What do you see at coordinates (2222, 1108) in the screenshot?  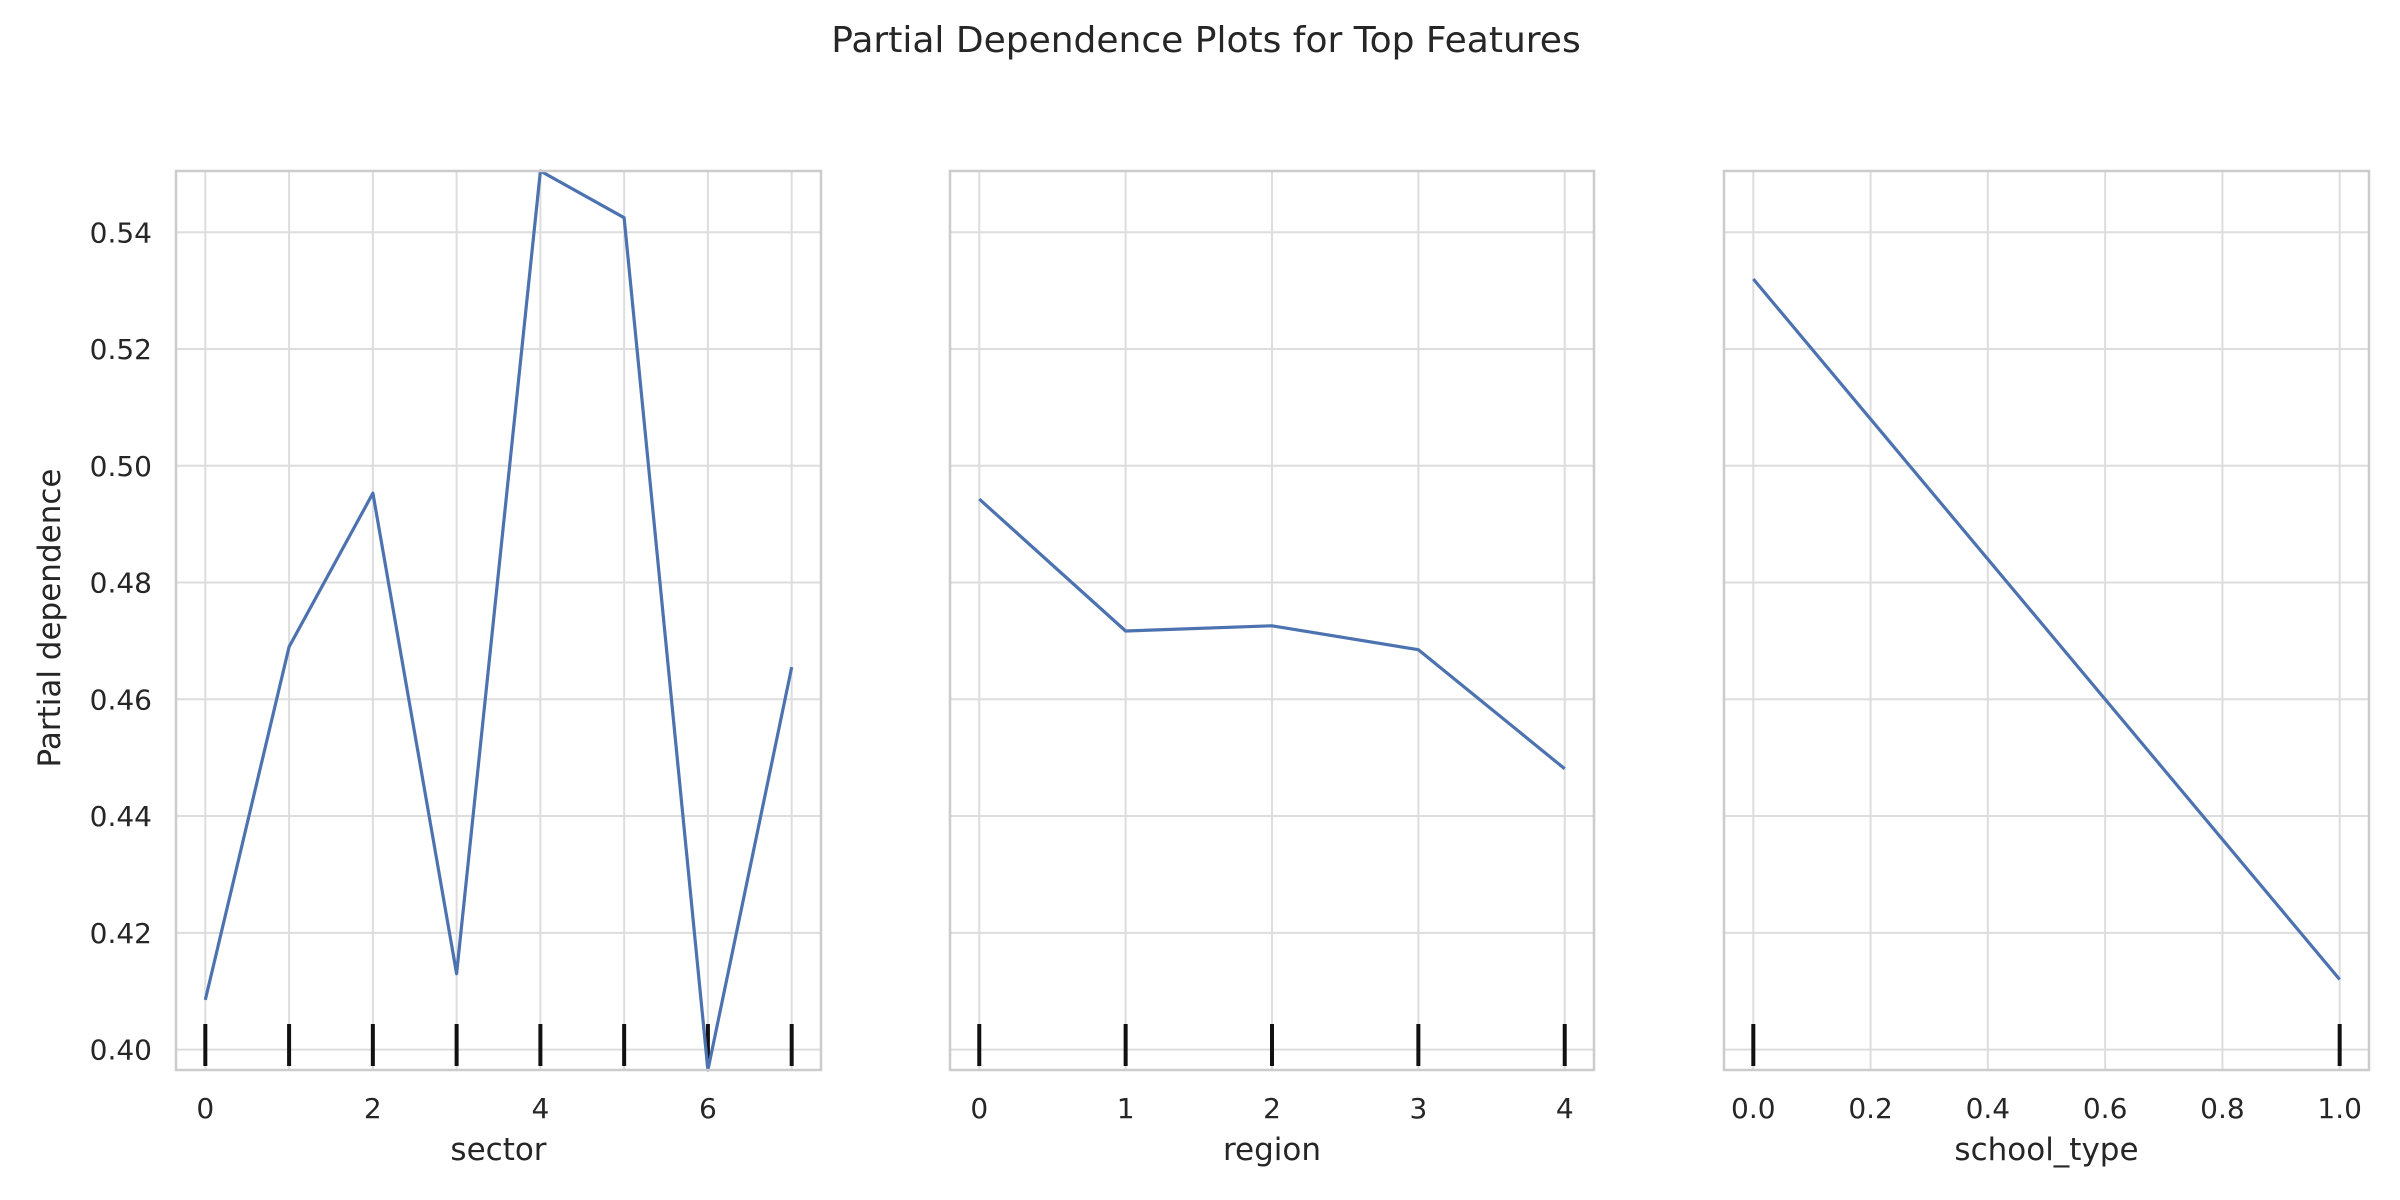 I see `x-tick-label: 0.8` at bounding box center [2222, 1108].